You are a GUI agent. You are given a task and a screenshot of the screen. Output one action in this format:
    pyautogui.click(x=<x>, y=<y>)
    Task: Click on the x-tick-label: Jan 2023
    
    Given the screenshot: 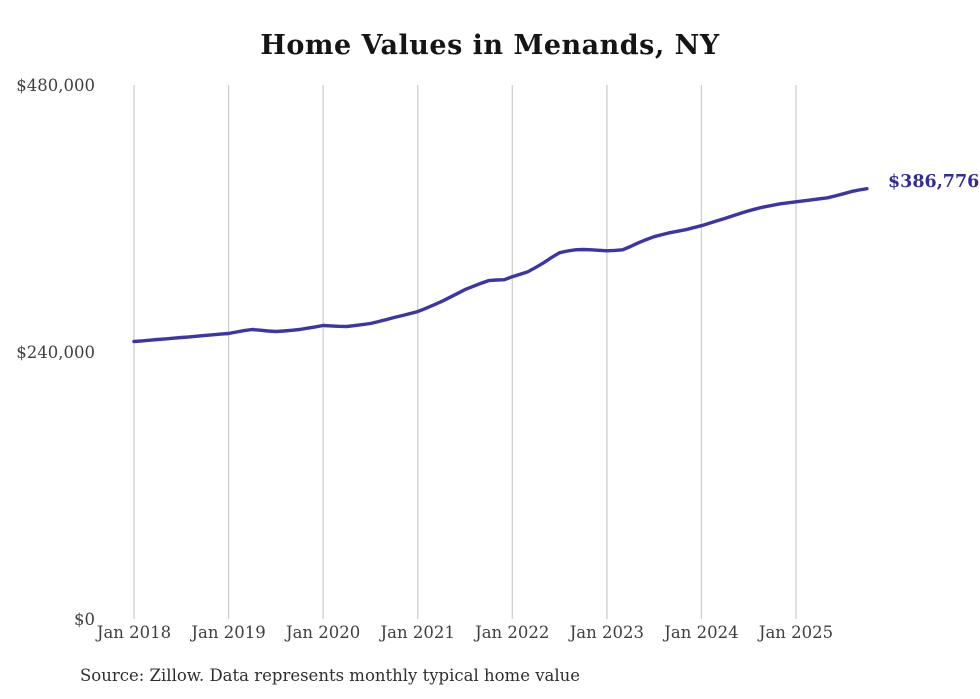 What is the action you would take?
    pyautogui.click(x=606, y=632)
    